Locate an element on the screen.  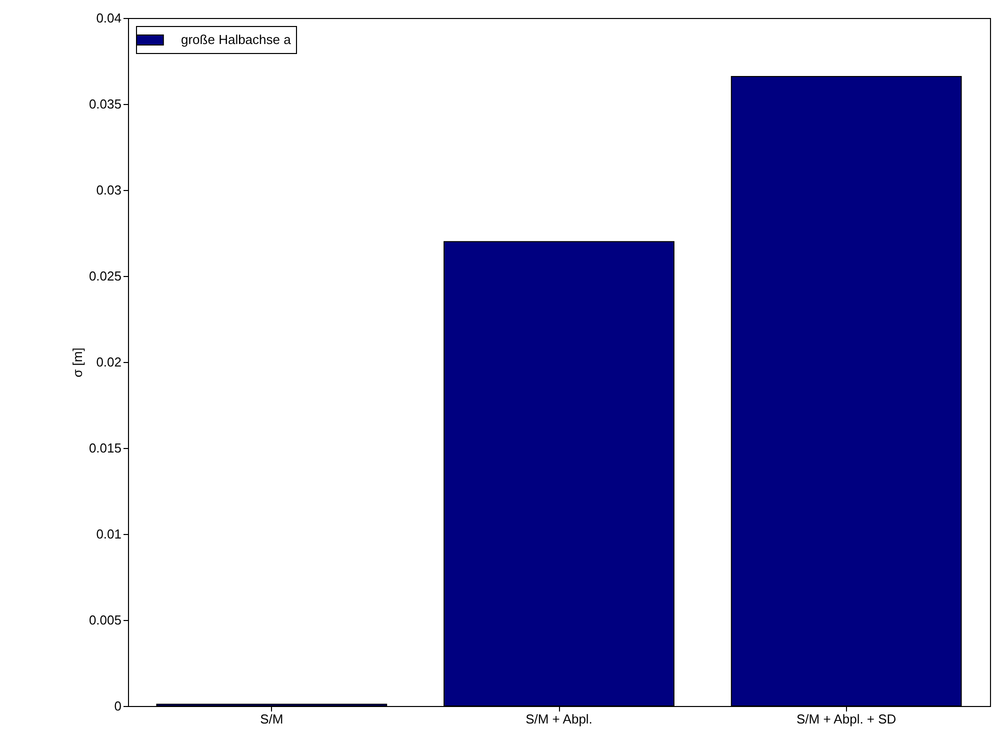
y-tick-label: 0.035 is located at coordinates (105, 104).